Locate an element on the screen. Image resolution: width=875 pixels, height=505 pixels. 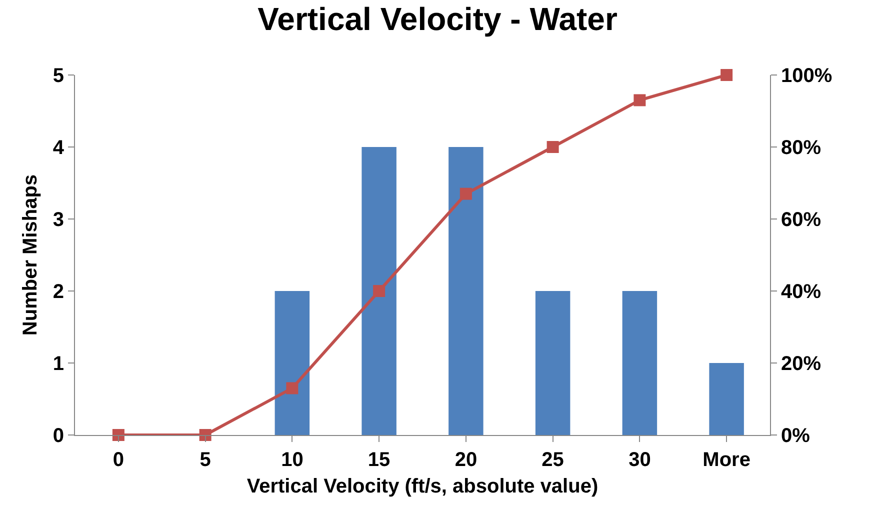
y-tick-label: 3 is located at coordinates (58, 220).